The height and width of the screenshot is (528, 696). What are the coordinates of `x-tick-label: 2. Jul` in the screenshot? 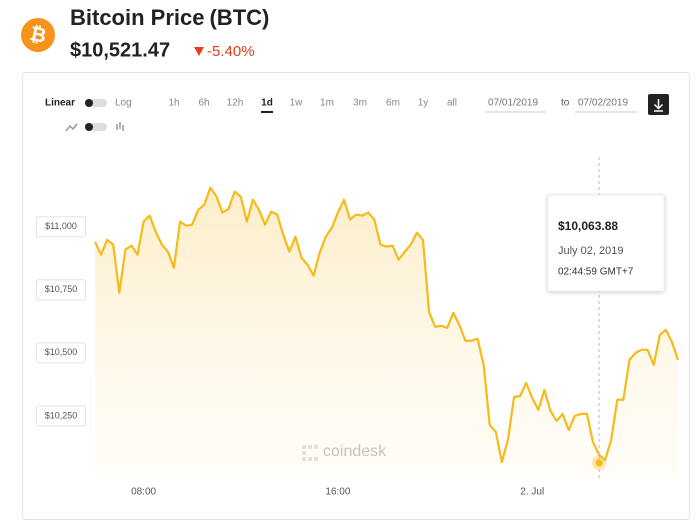 It's located at (532, 492).